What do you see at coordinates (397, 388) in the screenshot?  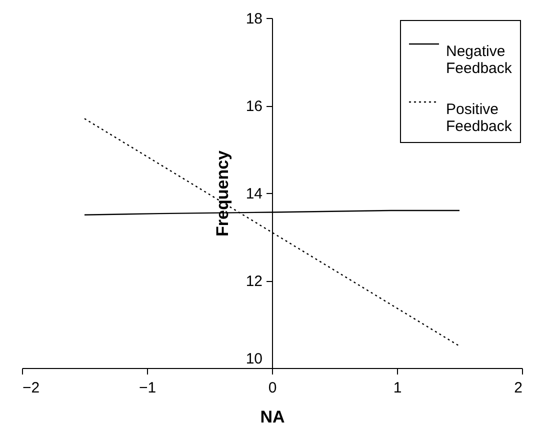 I see `x-tick-label: 1` at bounding box center [397, 388].